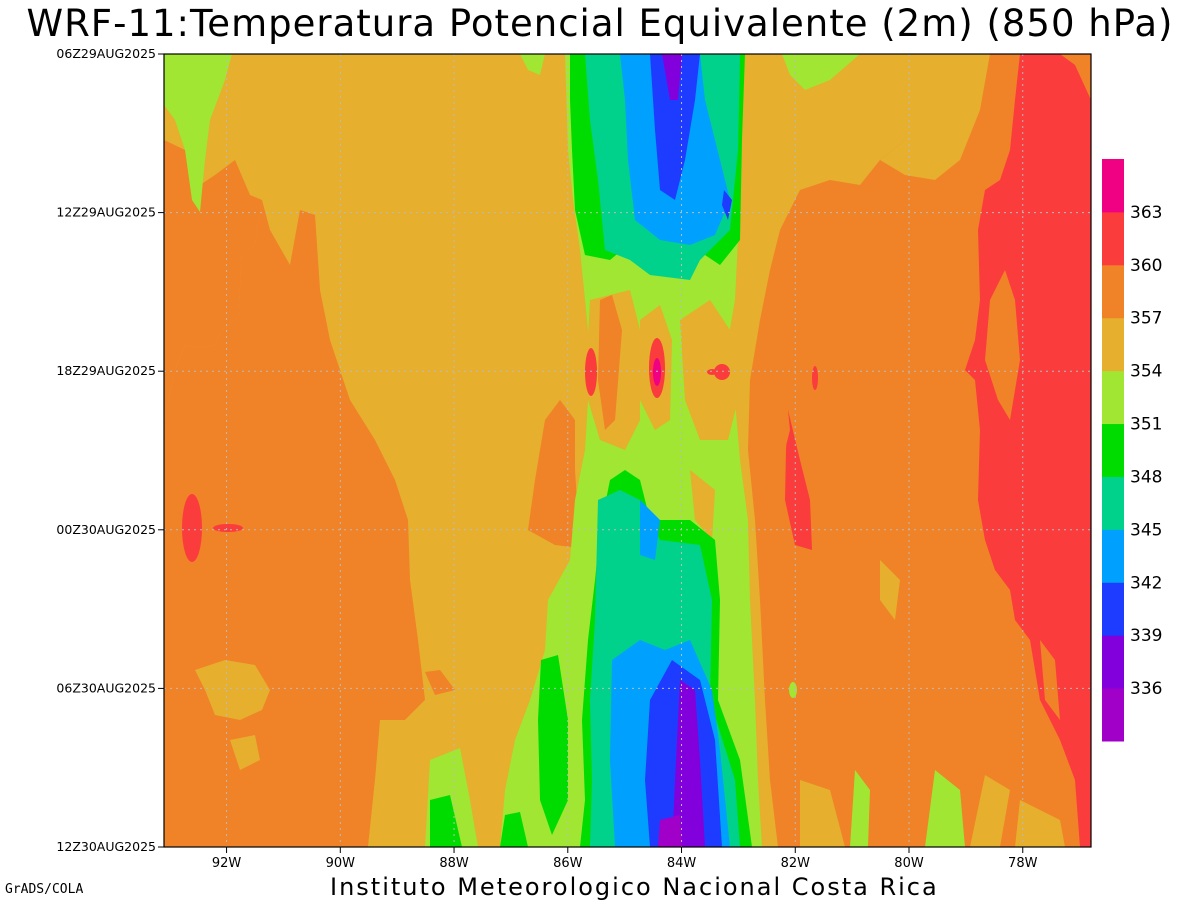  I want to click on x-tick-label: 88W, so click(454, 863).